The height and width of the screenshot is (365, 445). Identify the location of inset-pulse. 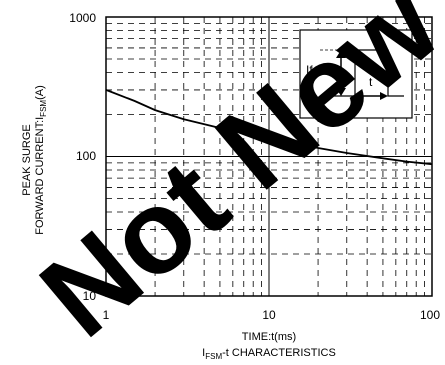
(362, 73).